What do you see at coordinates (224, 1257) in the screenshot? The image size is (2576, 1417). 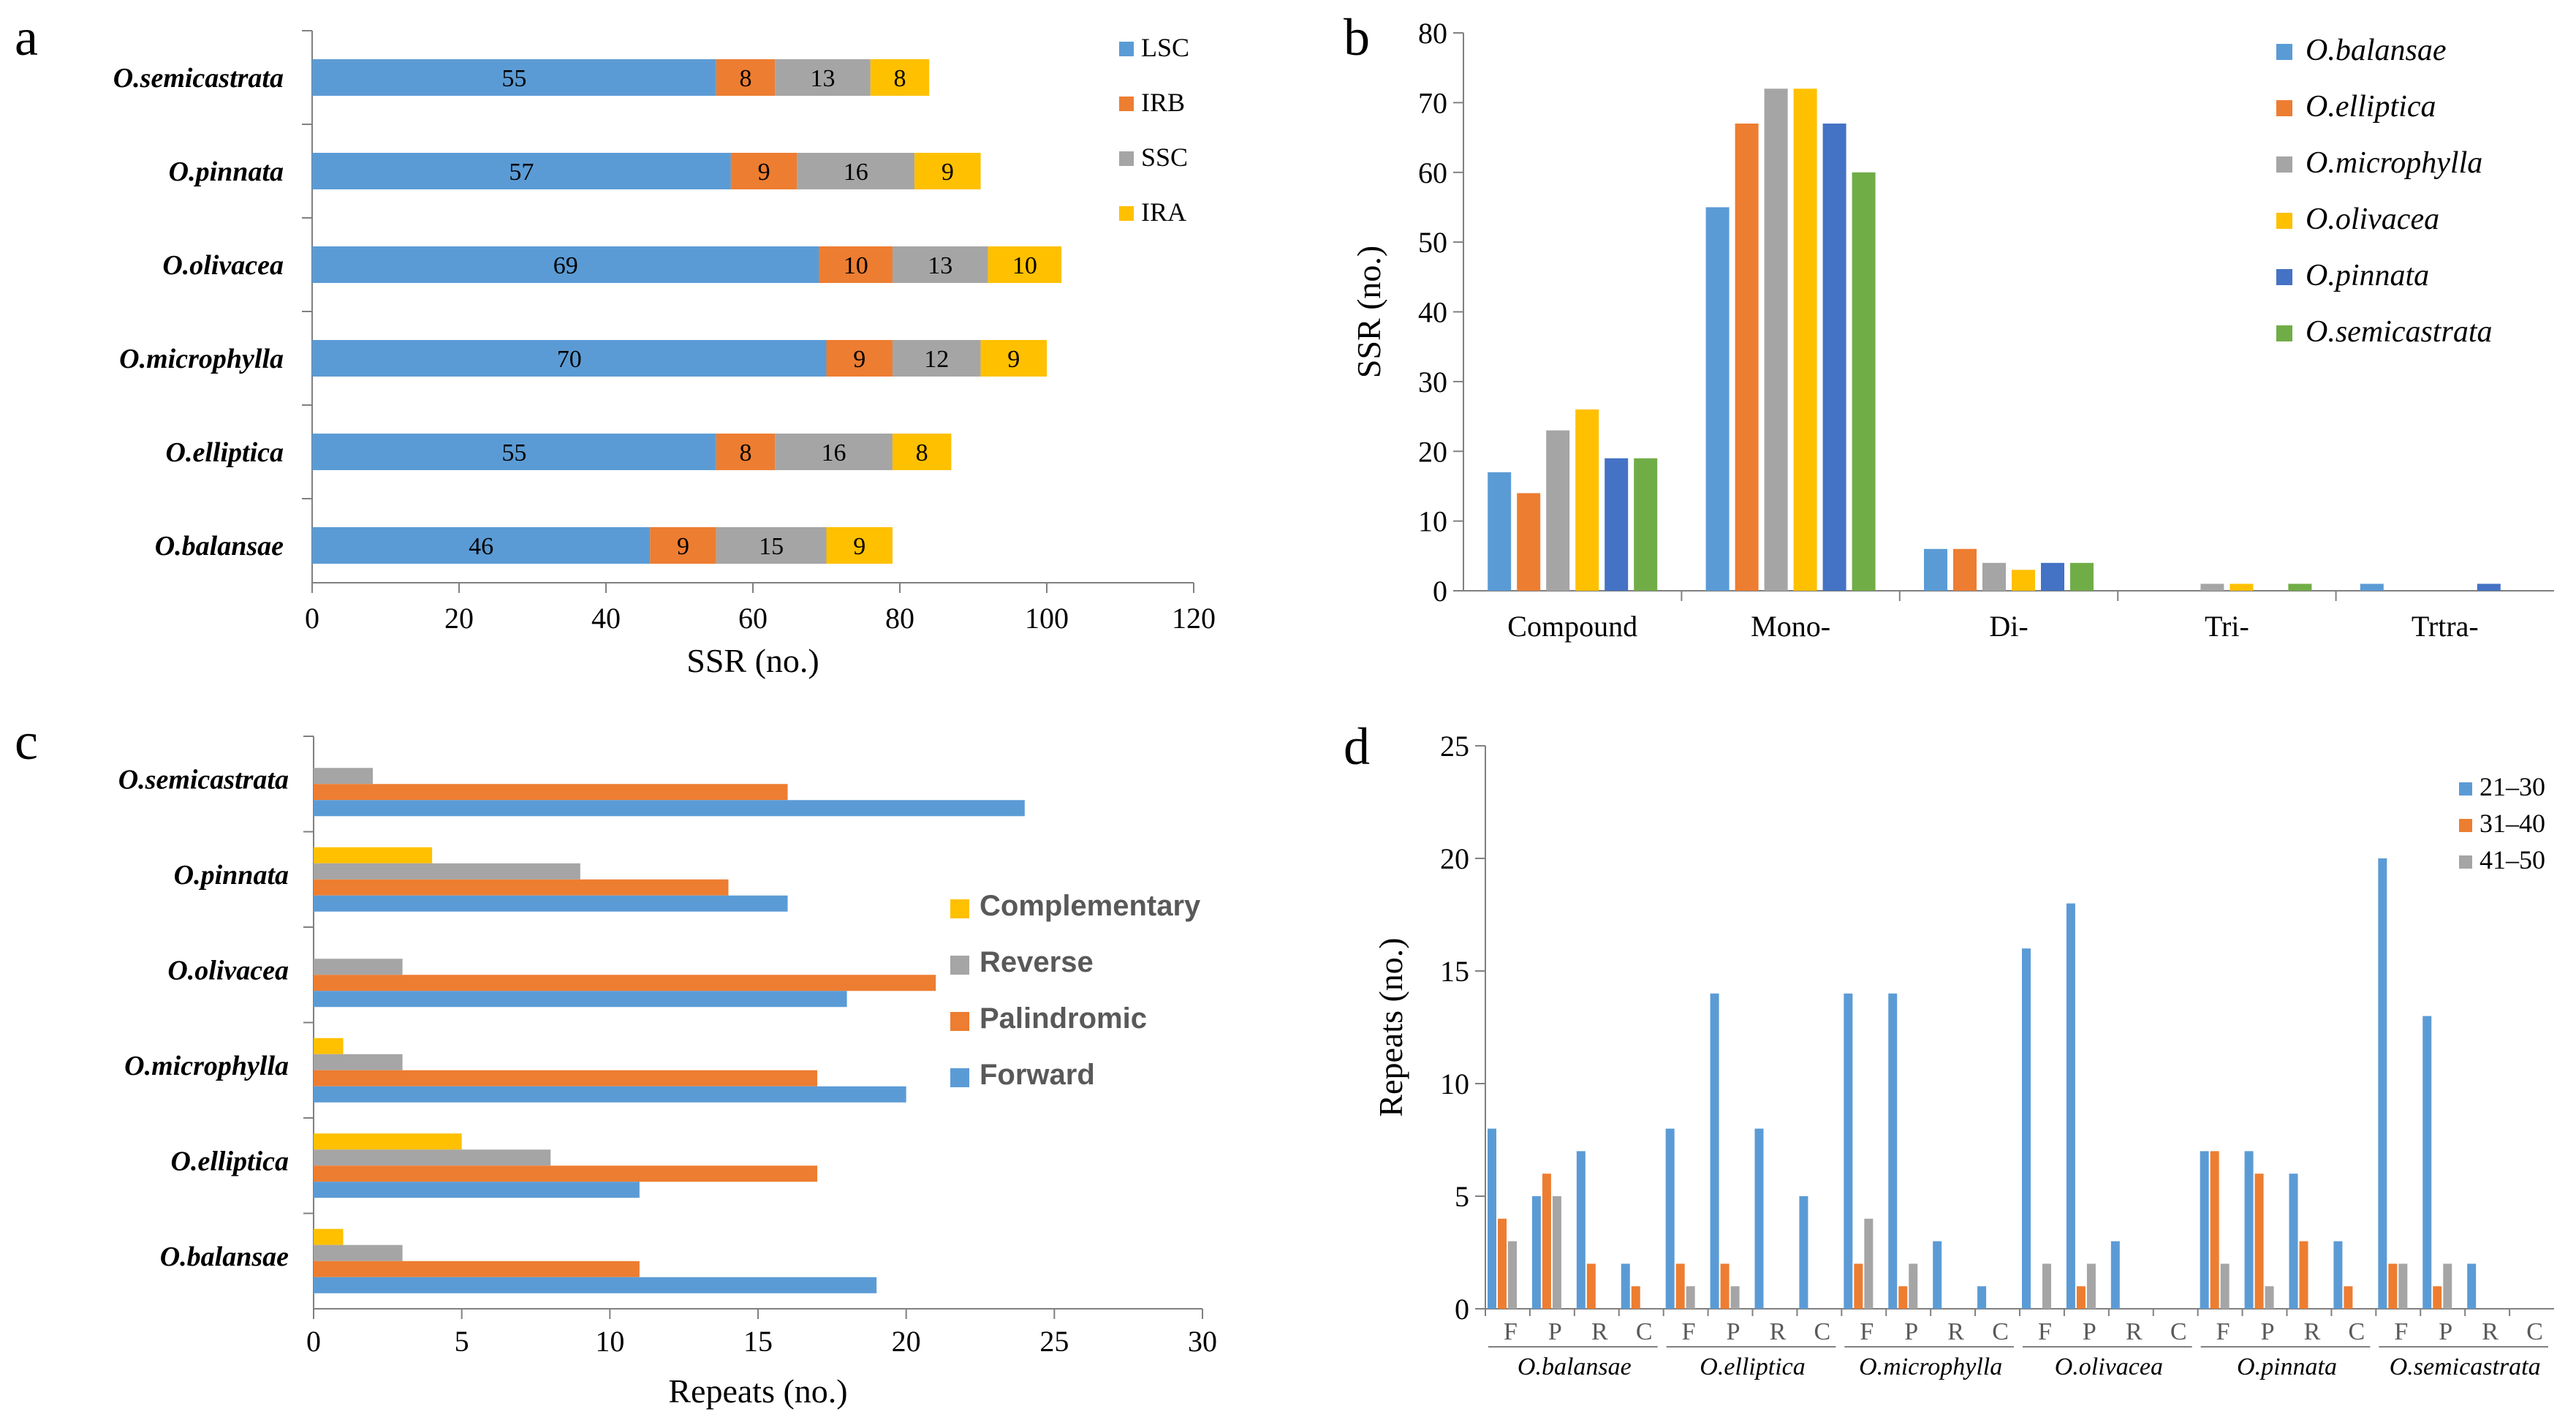 I see `c-category-label-o-balansae: O.balansae` at bounding box center [224, 1257].